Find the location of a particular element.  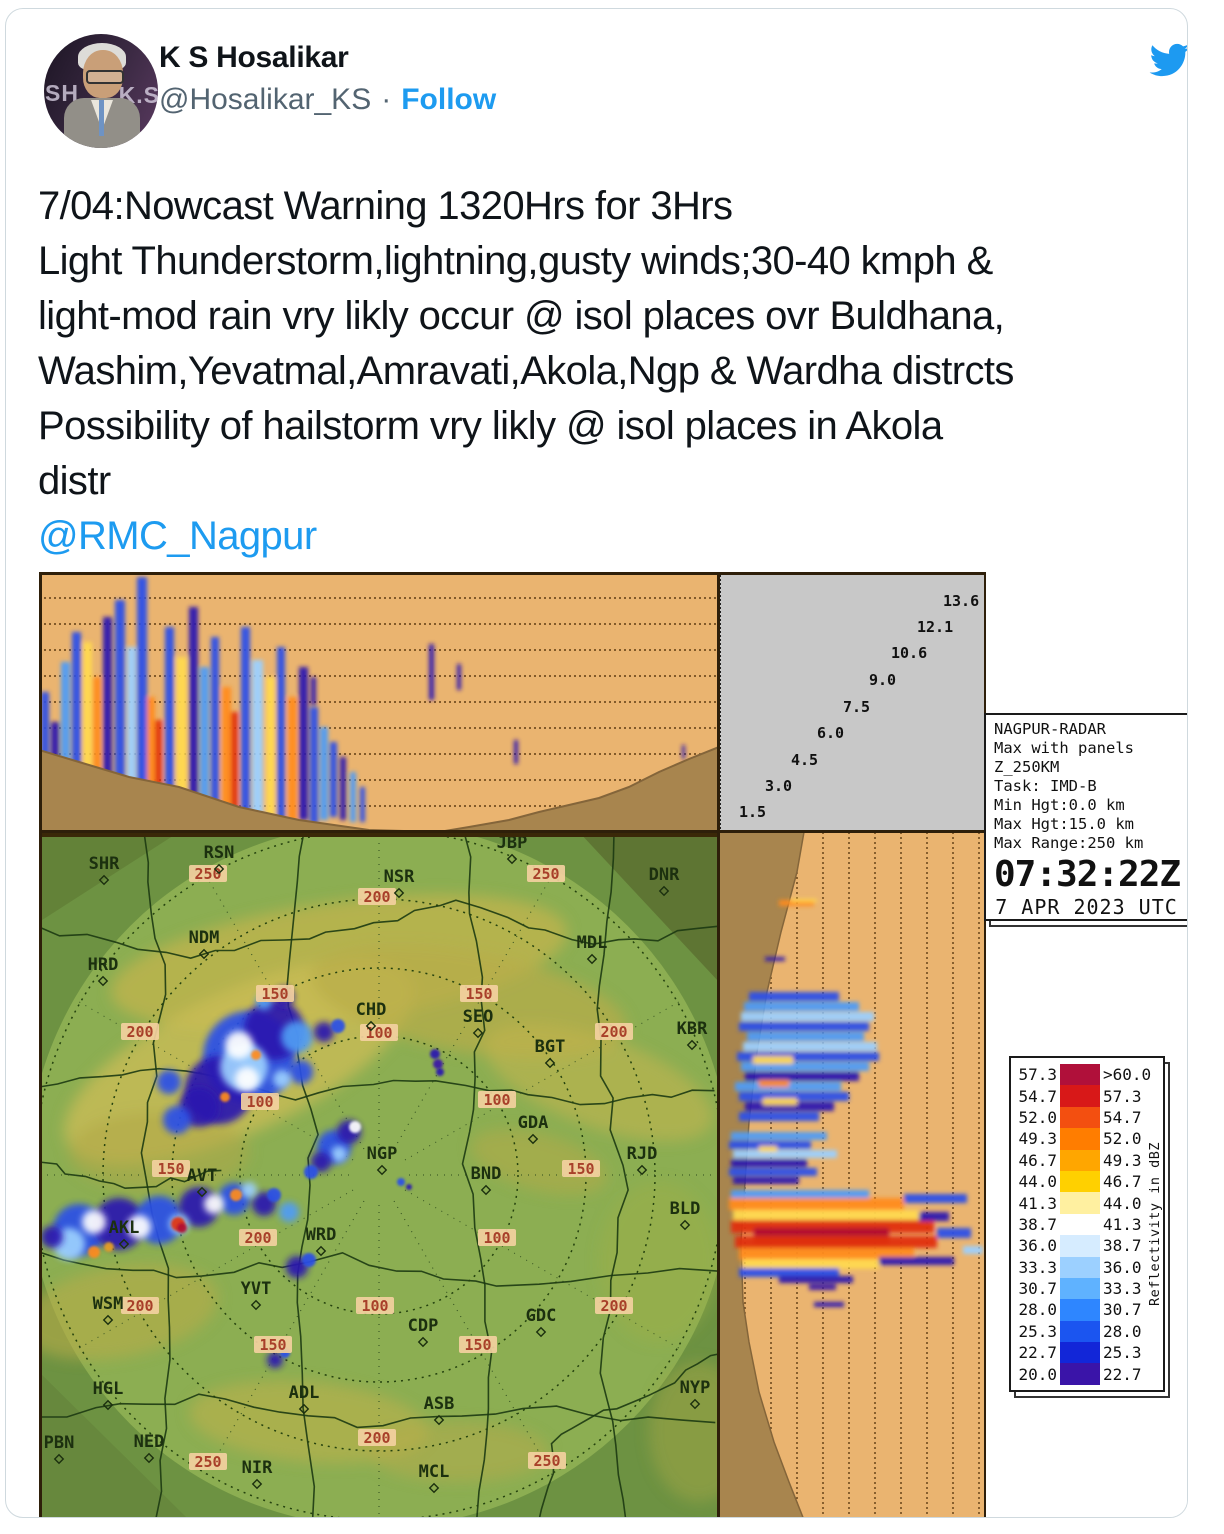

handle-row: @Hosalikar_KS · Follow is located at coordinates (327, 100).